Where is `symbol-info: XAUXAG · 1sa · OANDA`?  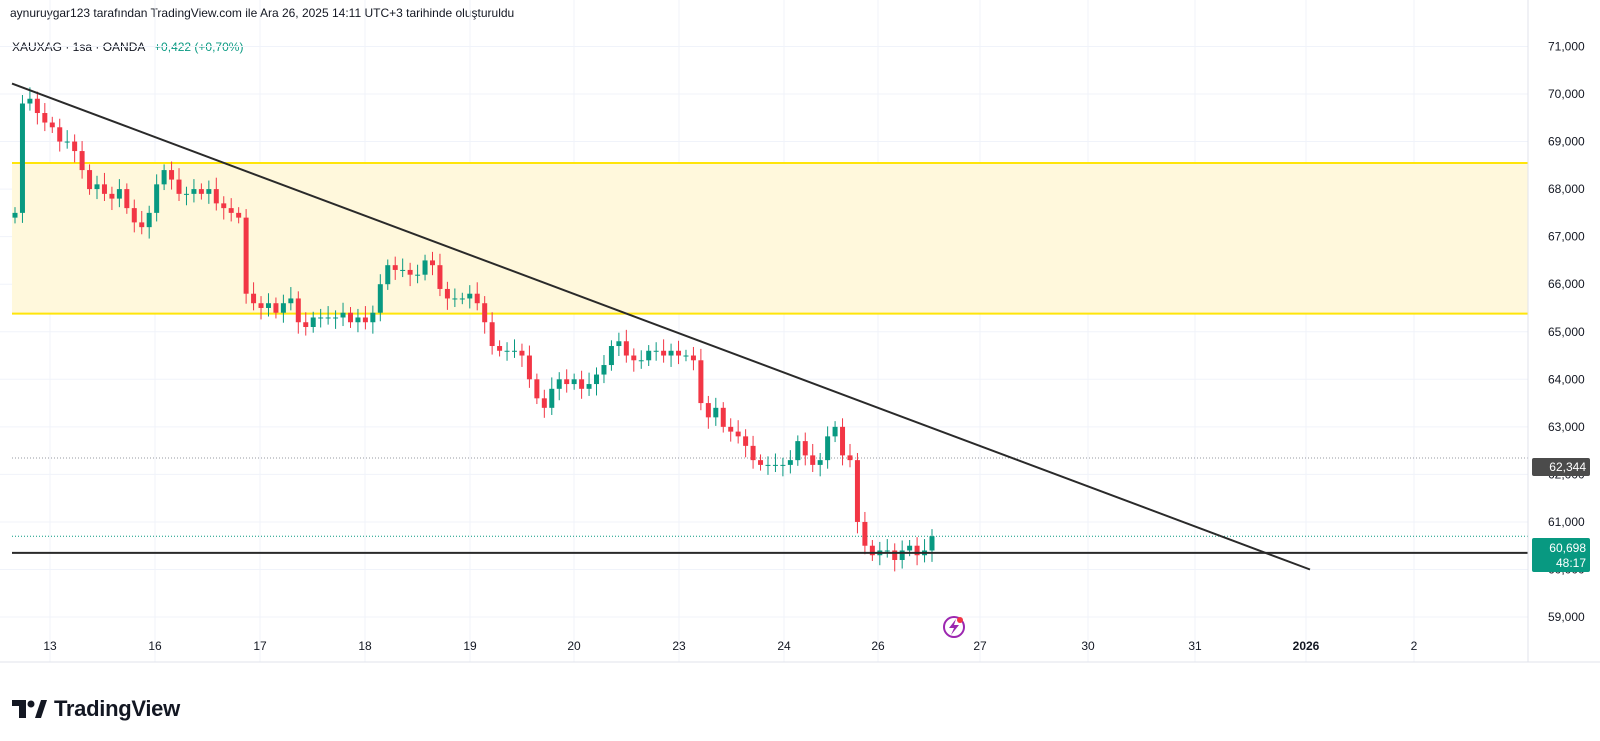 symbol-info: XAUXAG · 1sa · OANDA is located at coordinates (78, 47).